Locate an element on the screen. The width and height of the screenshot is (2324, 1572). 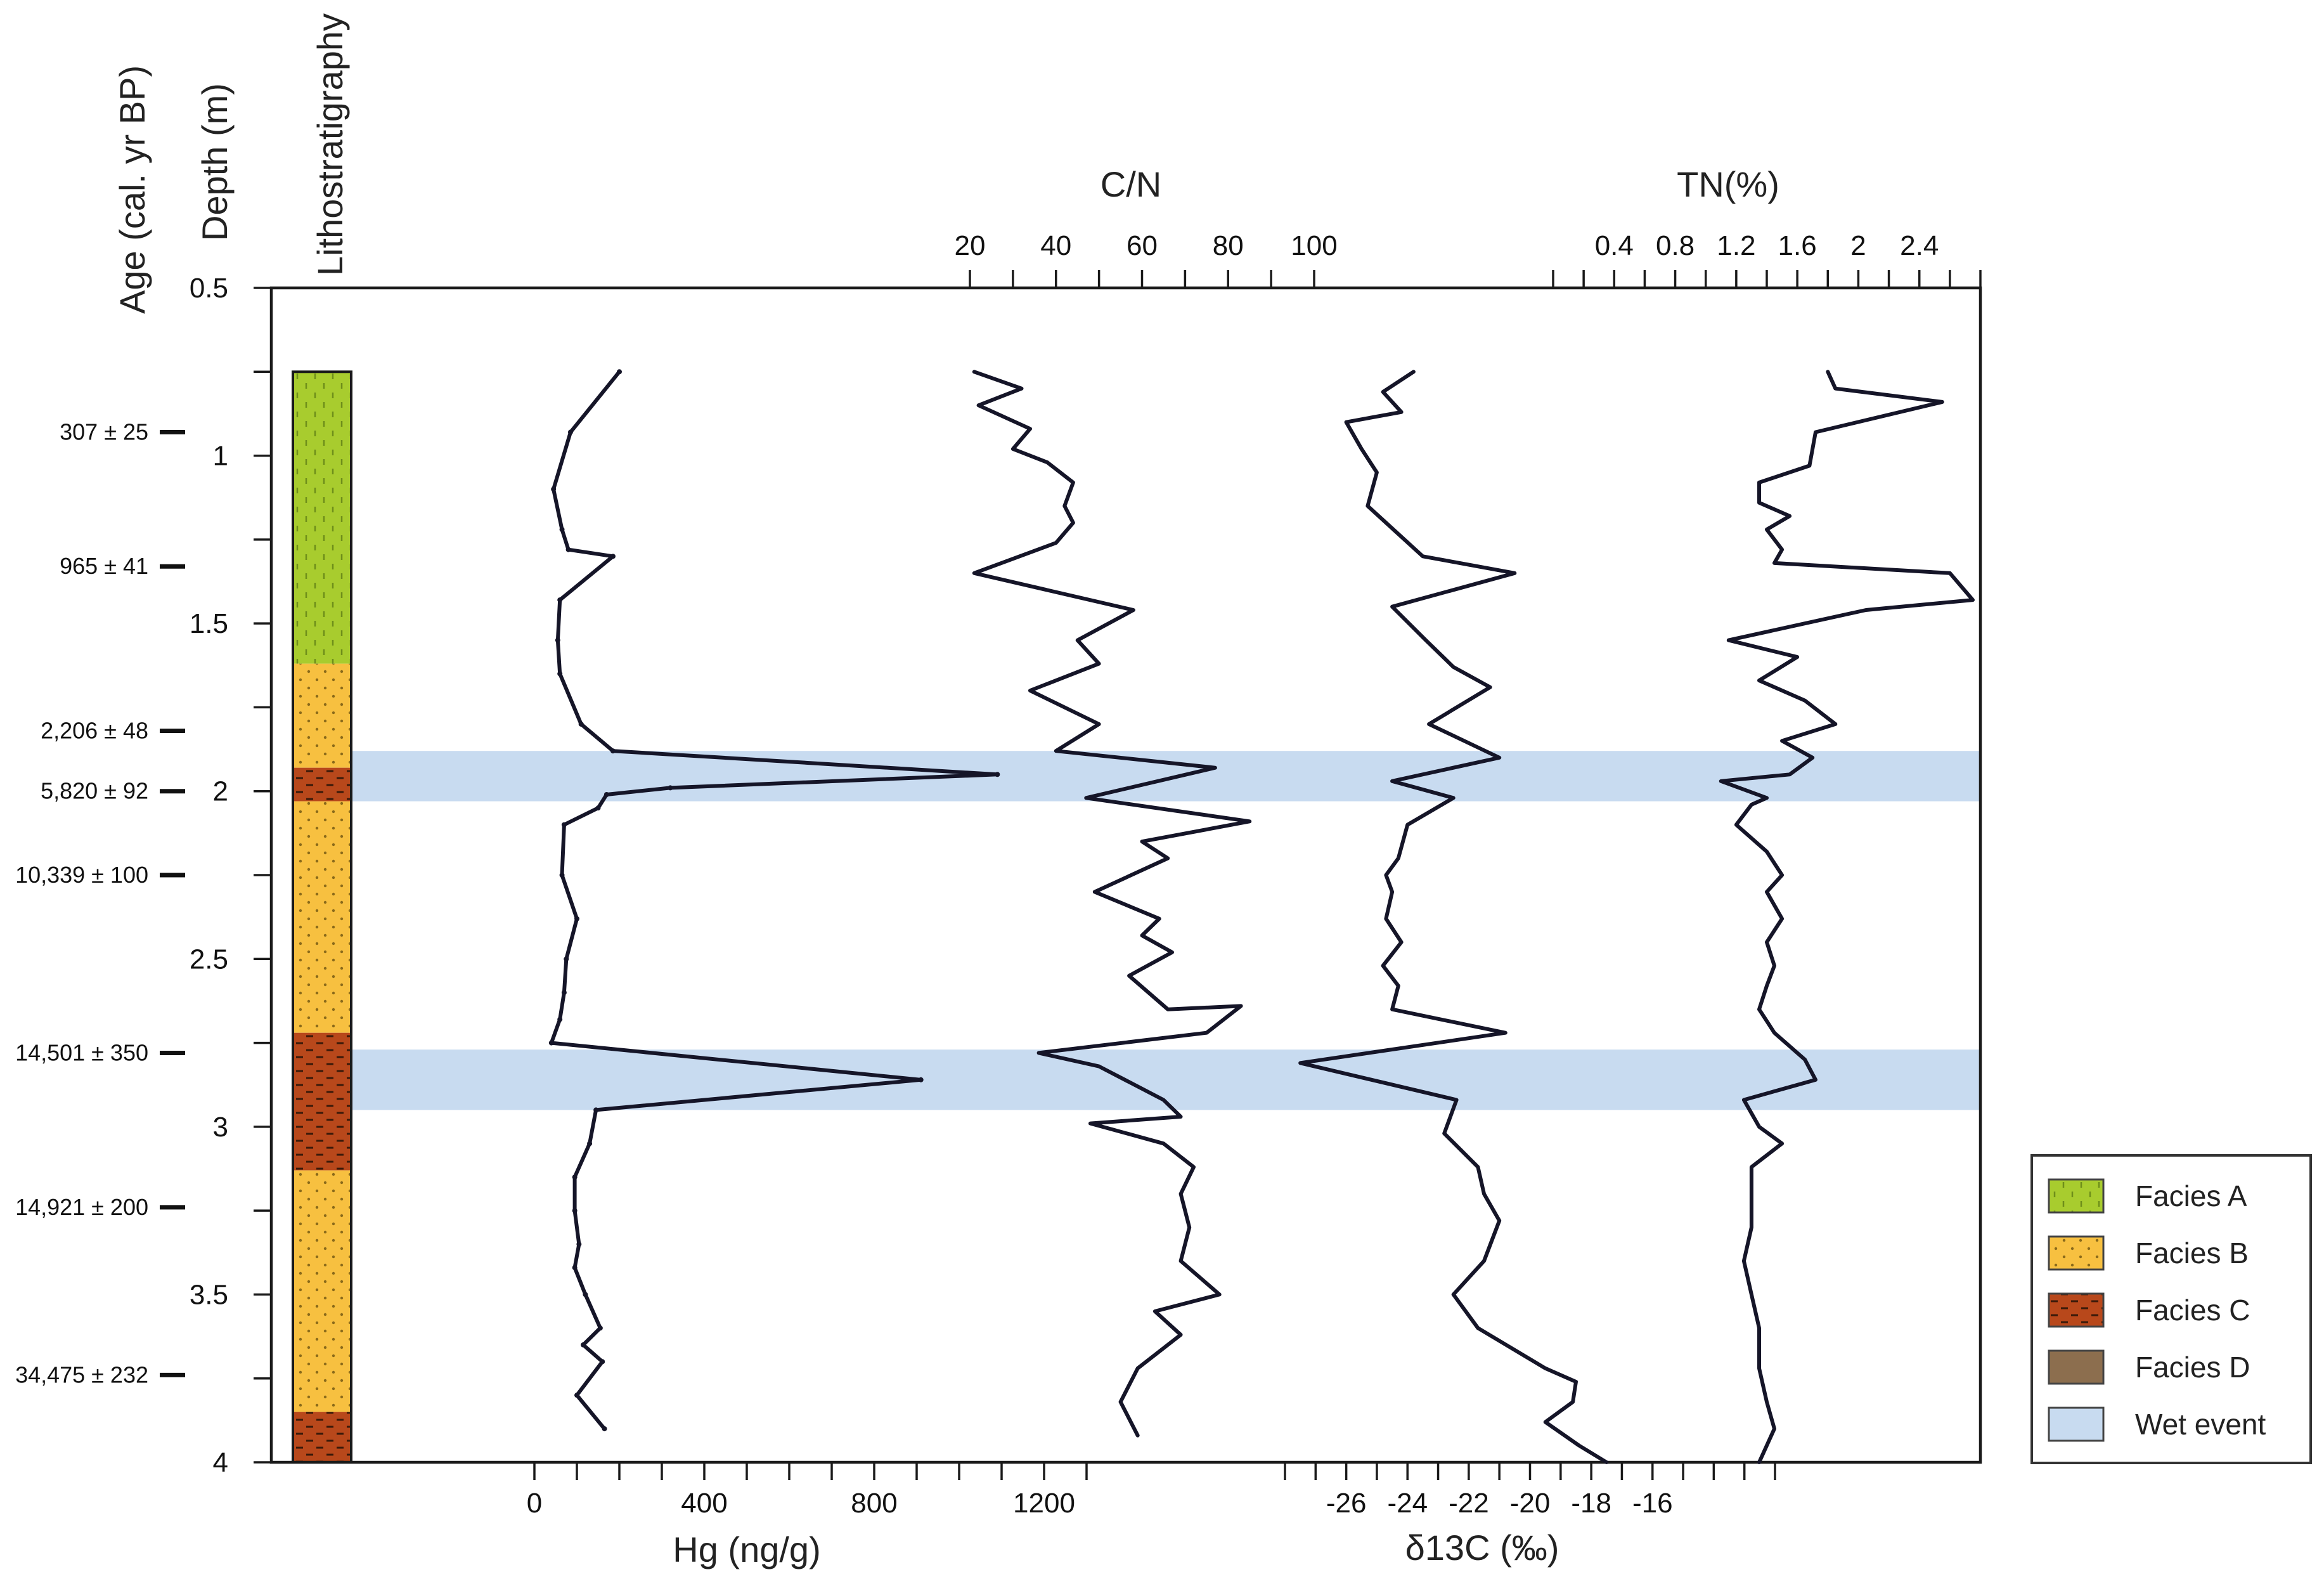
depth-axis: 0.5 1 1.5 2 2.5 3 3.5 4 is located at coordinates (231, 875).